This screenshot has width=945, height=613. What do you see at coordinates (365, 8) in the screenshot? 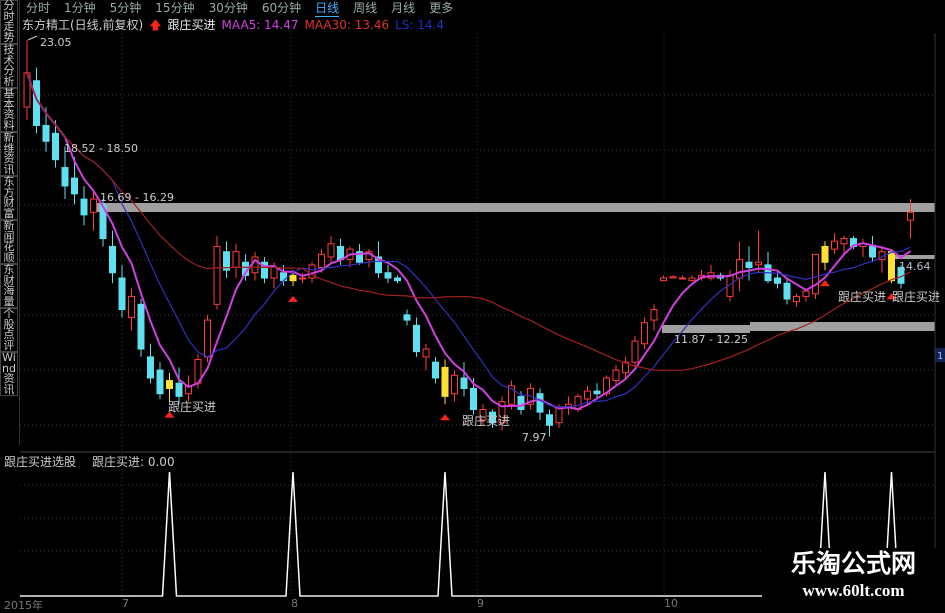
I see `period-tab: 周线` at bounding box center [365, 8].